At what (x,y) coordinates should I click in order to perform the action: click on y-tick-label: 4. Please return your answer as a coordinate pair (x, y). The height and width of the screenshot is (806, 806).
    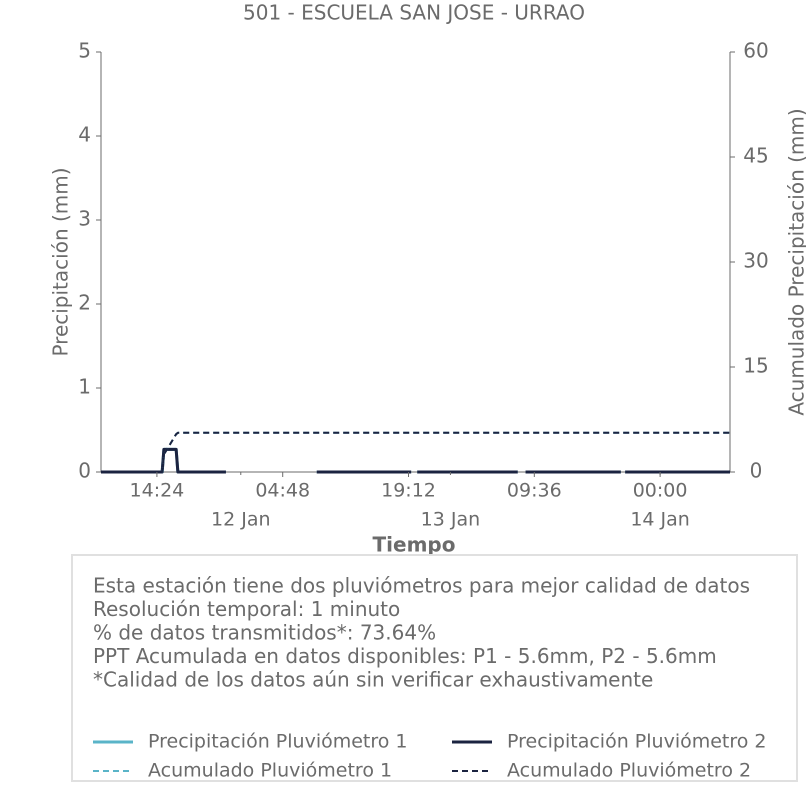
    Looking at the image, I should click on (84, 135).